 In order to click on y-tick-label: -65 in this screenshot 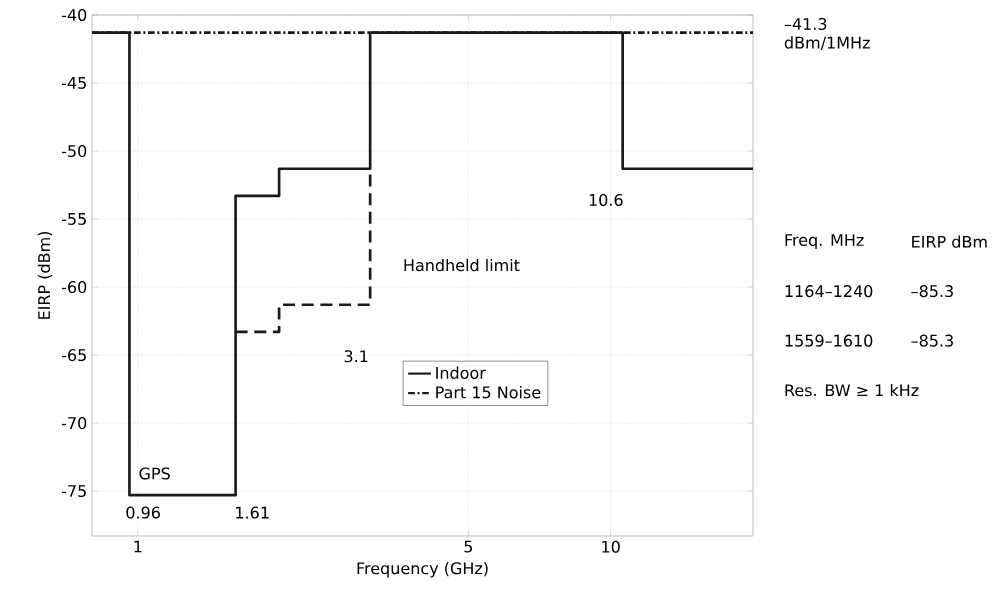, I will do `click(73, 355)`.